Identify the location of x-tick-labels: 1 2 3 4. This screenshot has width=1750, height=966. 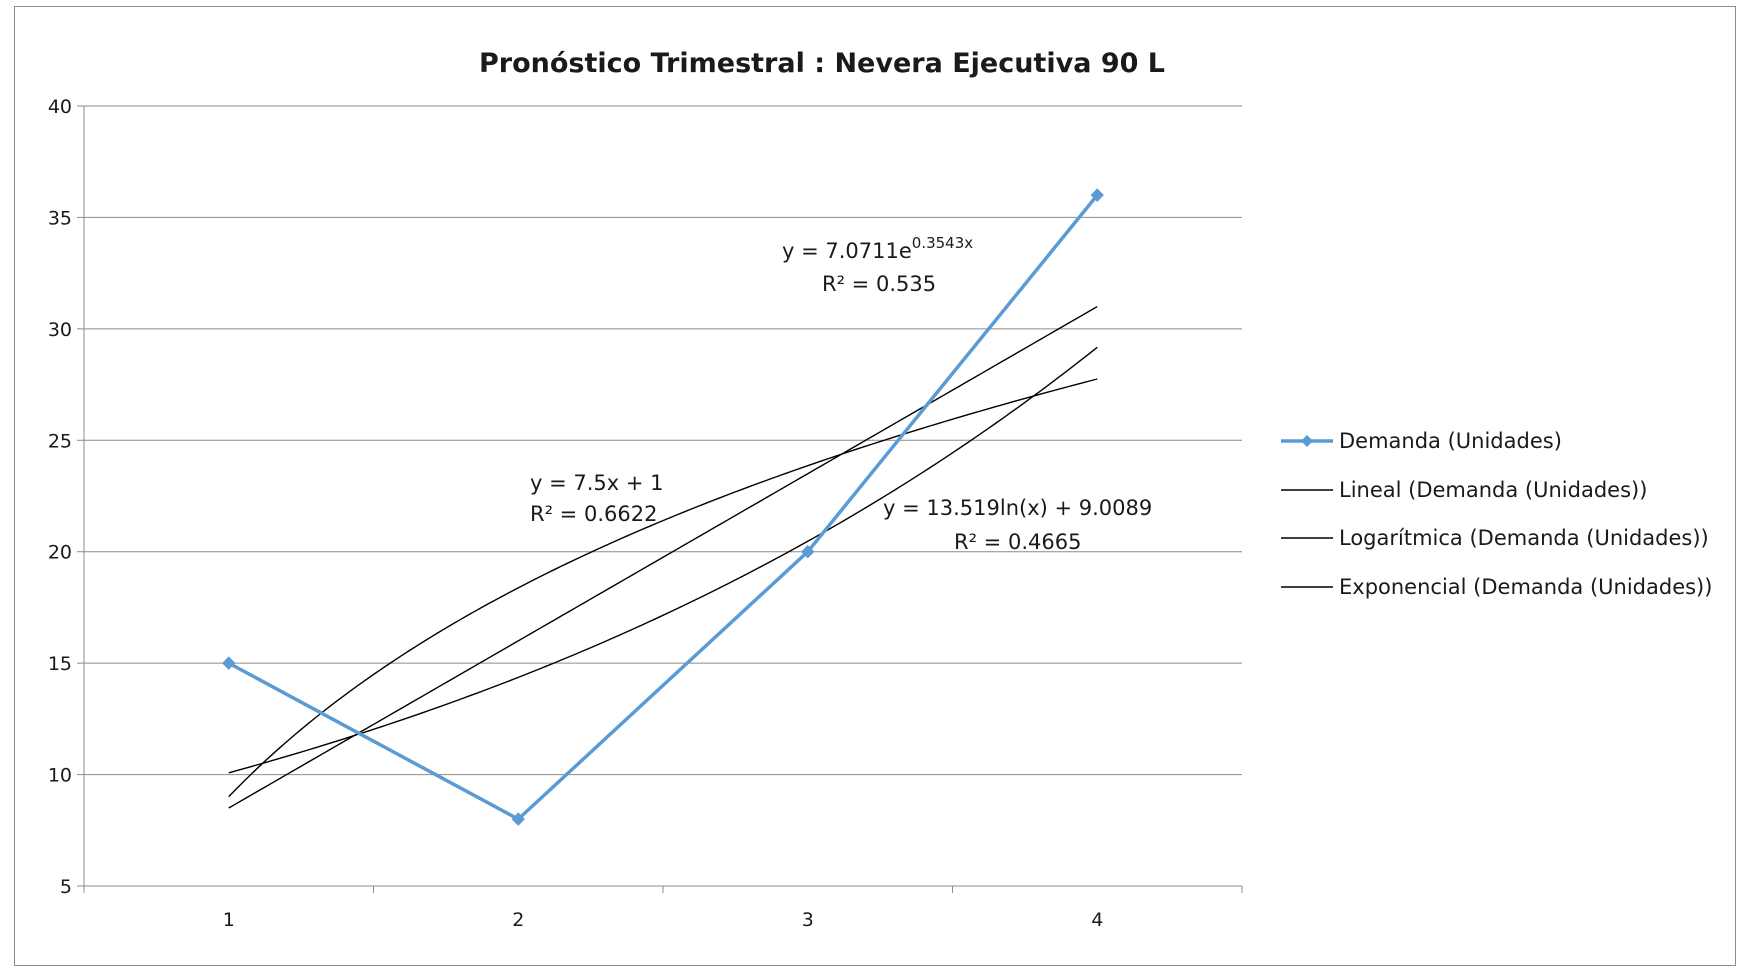
(663, 920).